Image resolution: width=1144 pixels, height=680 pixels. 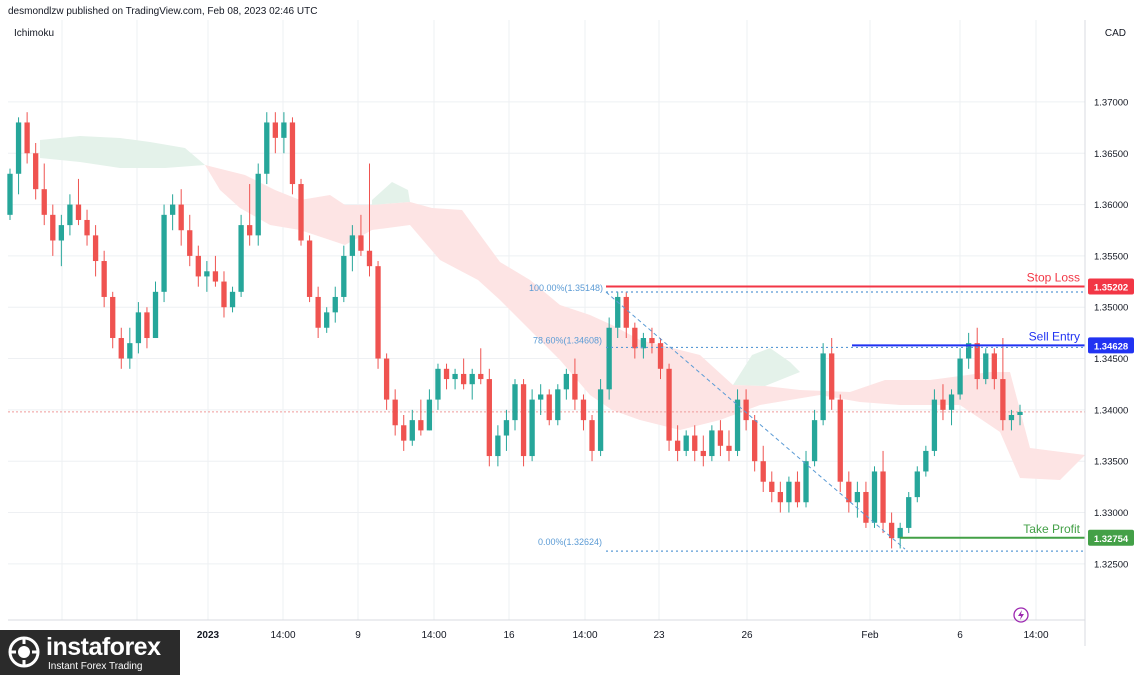 What do you see at coordinates (659, 635) in the screenshot?
I see `x-tick-label: 23` at bounding box center [659, 635].